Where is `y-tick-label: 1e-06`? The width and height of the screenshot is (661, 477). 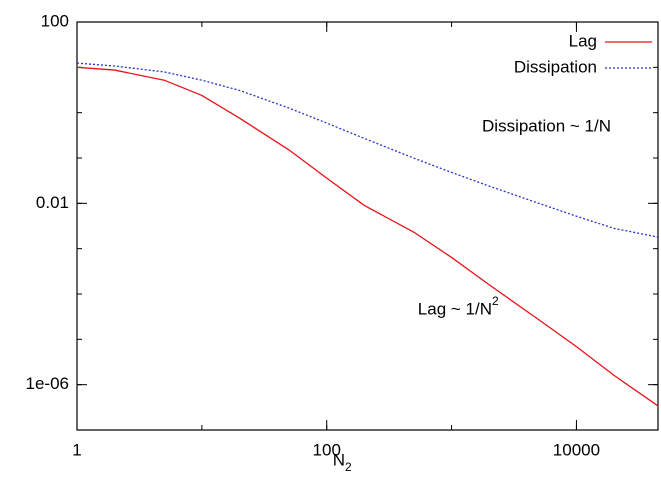
y-tick-label: 1e-06 is located at coordinates (47, 383).